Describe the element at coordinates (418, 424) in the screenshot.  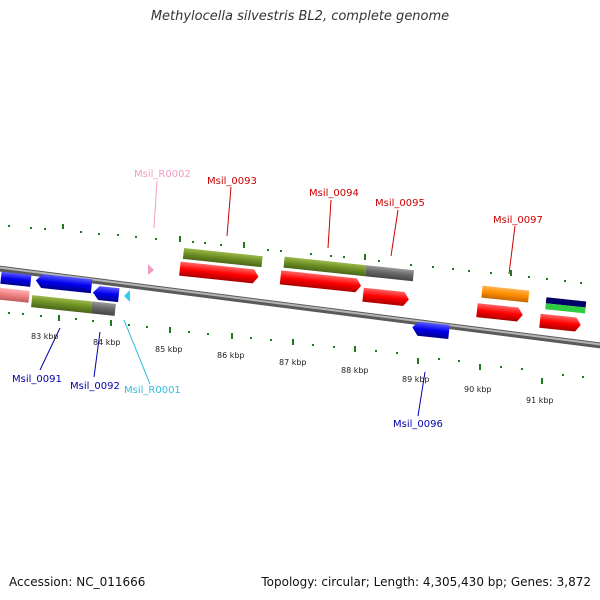
I see `gene-label-msil-0096: Msil_0096` at that location.